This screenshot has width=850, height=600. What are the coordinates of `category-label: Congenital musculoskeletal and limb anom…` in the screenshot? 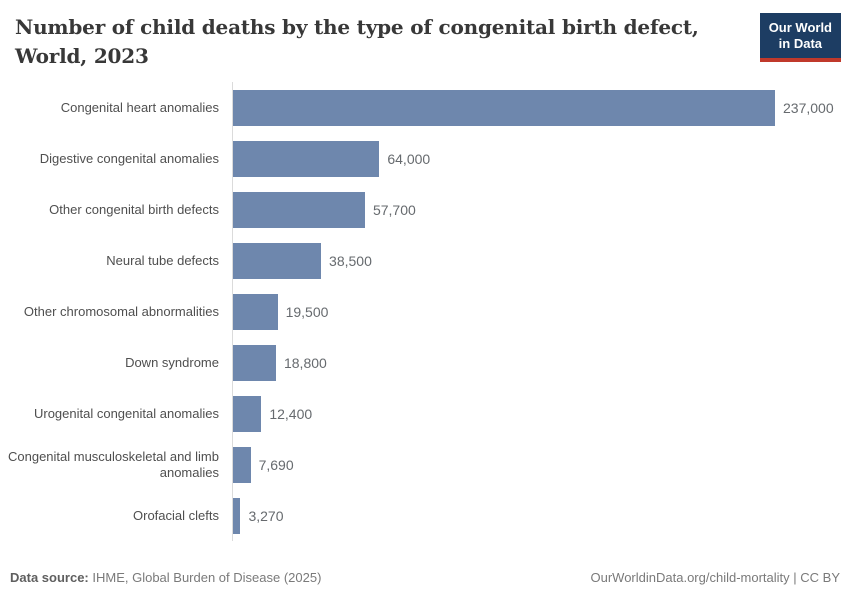 It's located at (113, 464).